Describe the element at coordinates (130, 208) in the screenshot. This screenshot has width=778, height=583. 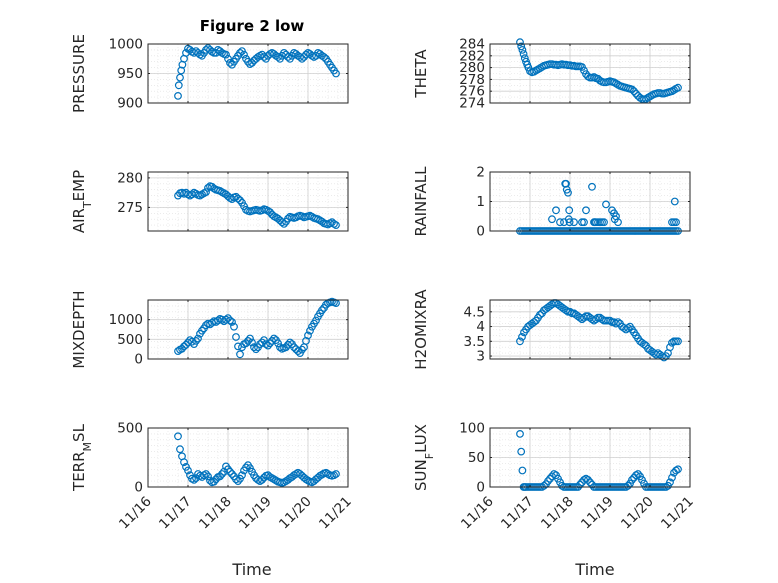
I see `y-tick-label: 275` at that location.